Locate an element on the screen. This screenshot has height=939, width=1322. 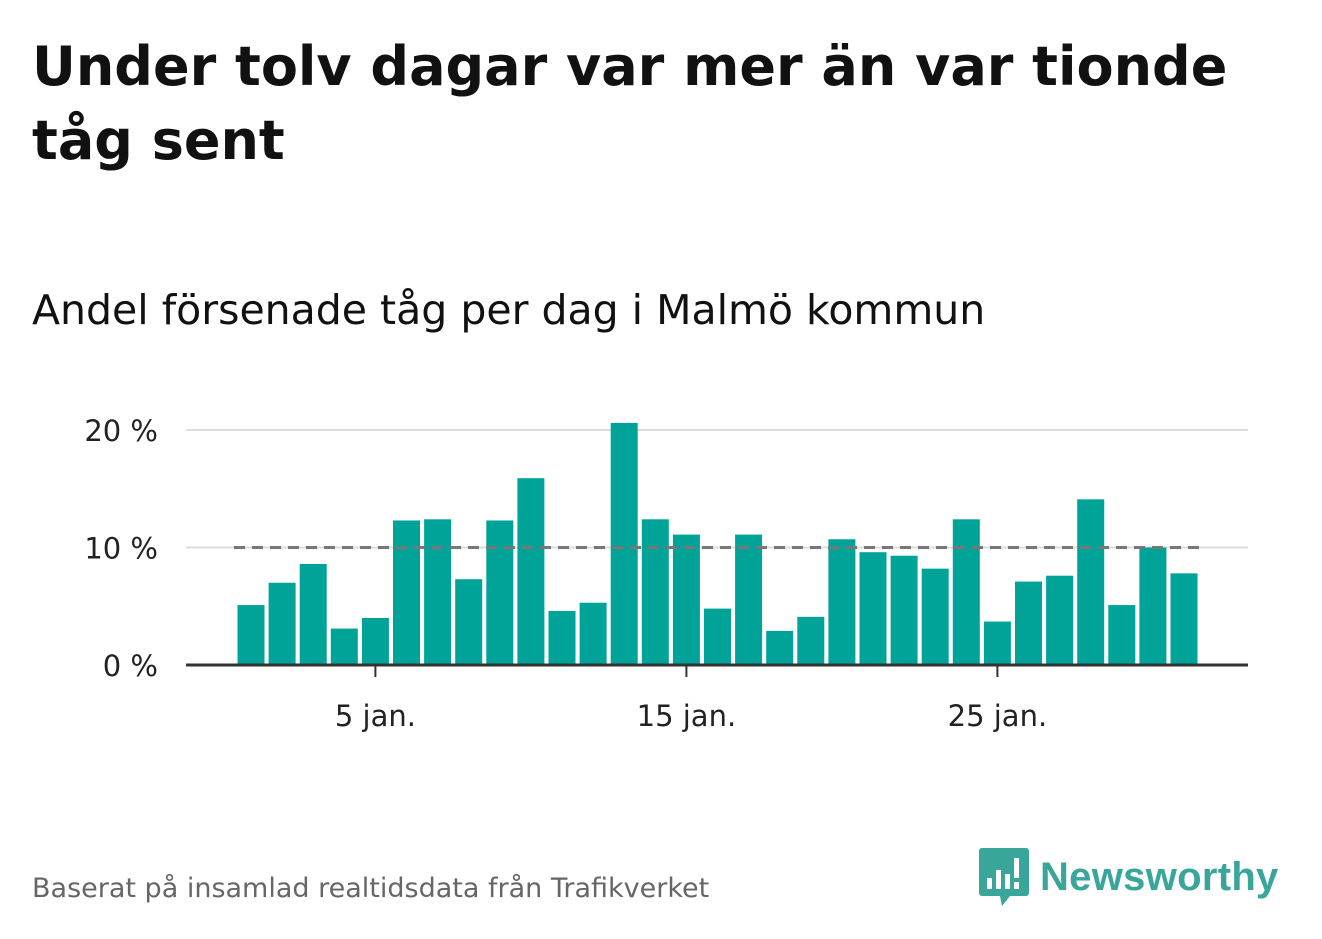
newsworthy-logo: Newsworthy is located at coordinates (1128, 877).